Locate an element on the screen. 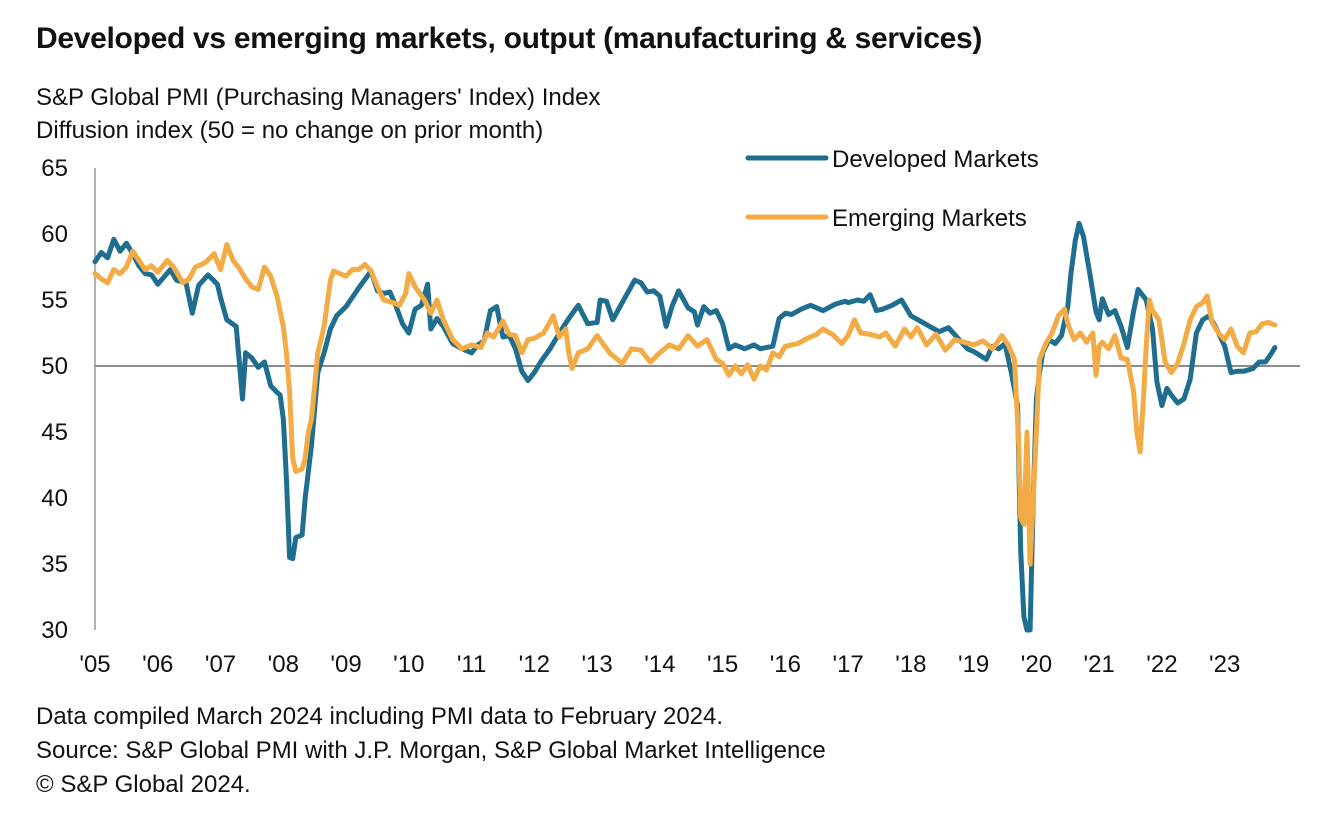 Image resolution: width=1338 pixels, height=824 pixels. x-tick-label: '19 is located at coordinates (973, 664).